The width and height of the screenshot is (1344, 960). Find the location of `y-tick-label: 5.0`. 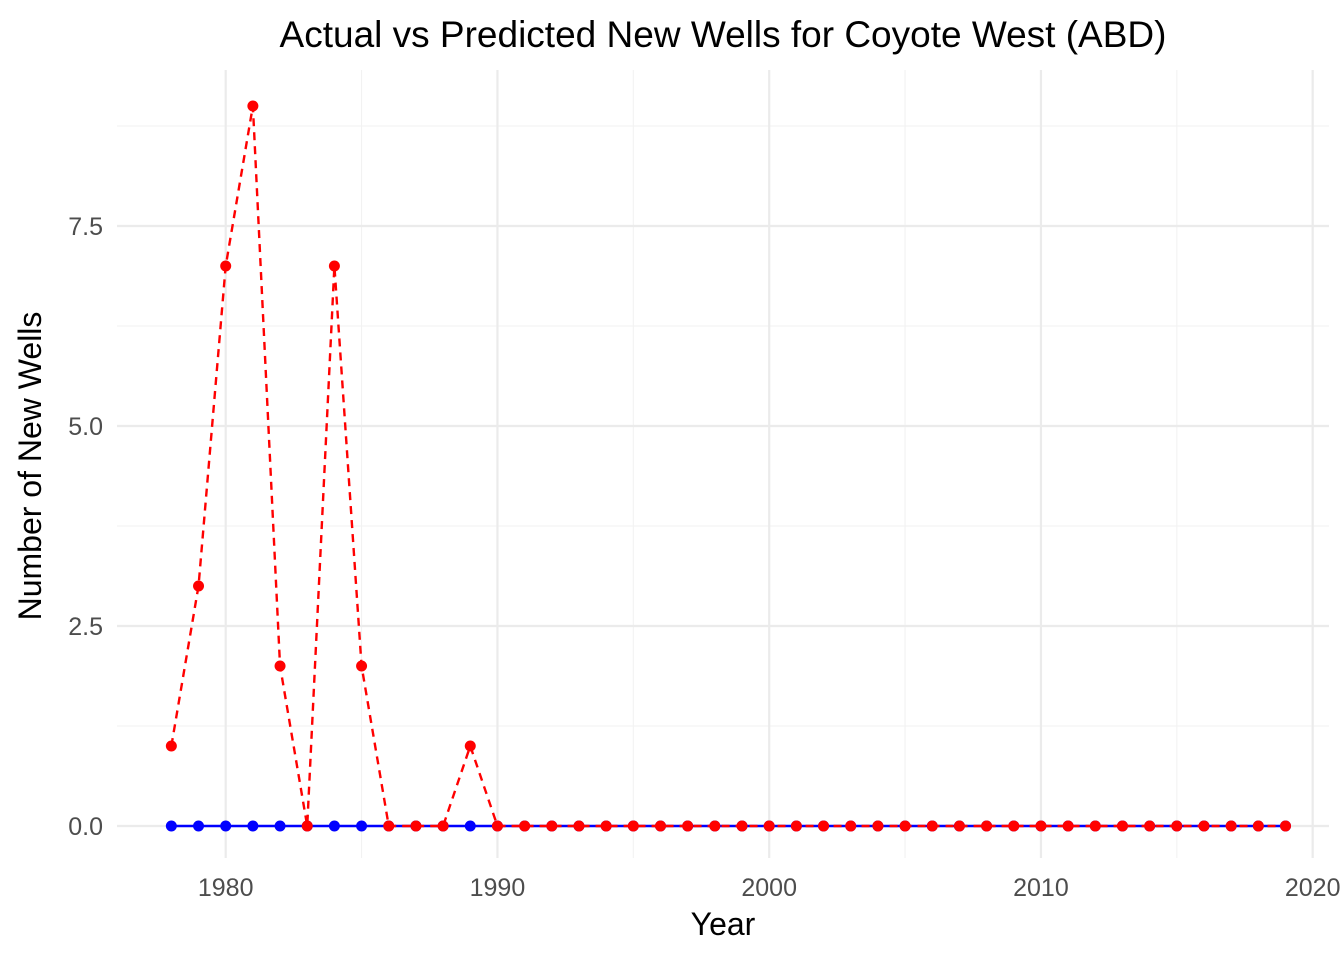

y-tick-label: 5.0 is located at coordinates (85, 427).